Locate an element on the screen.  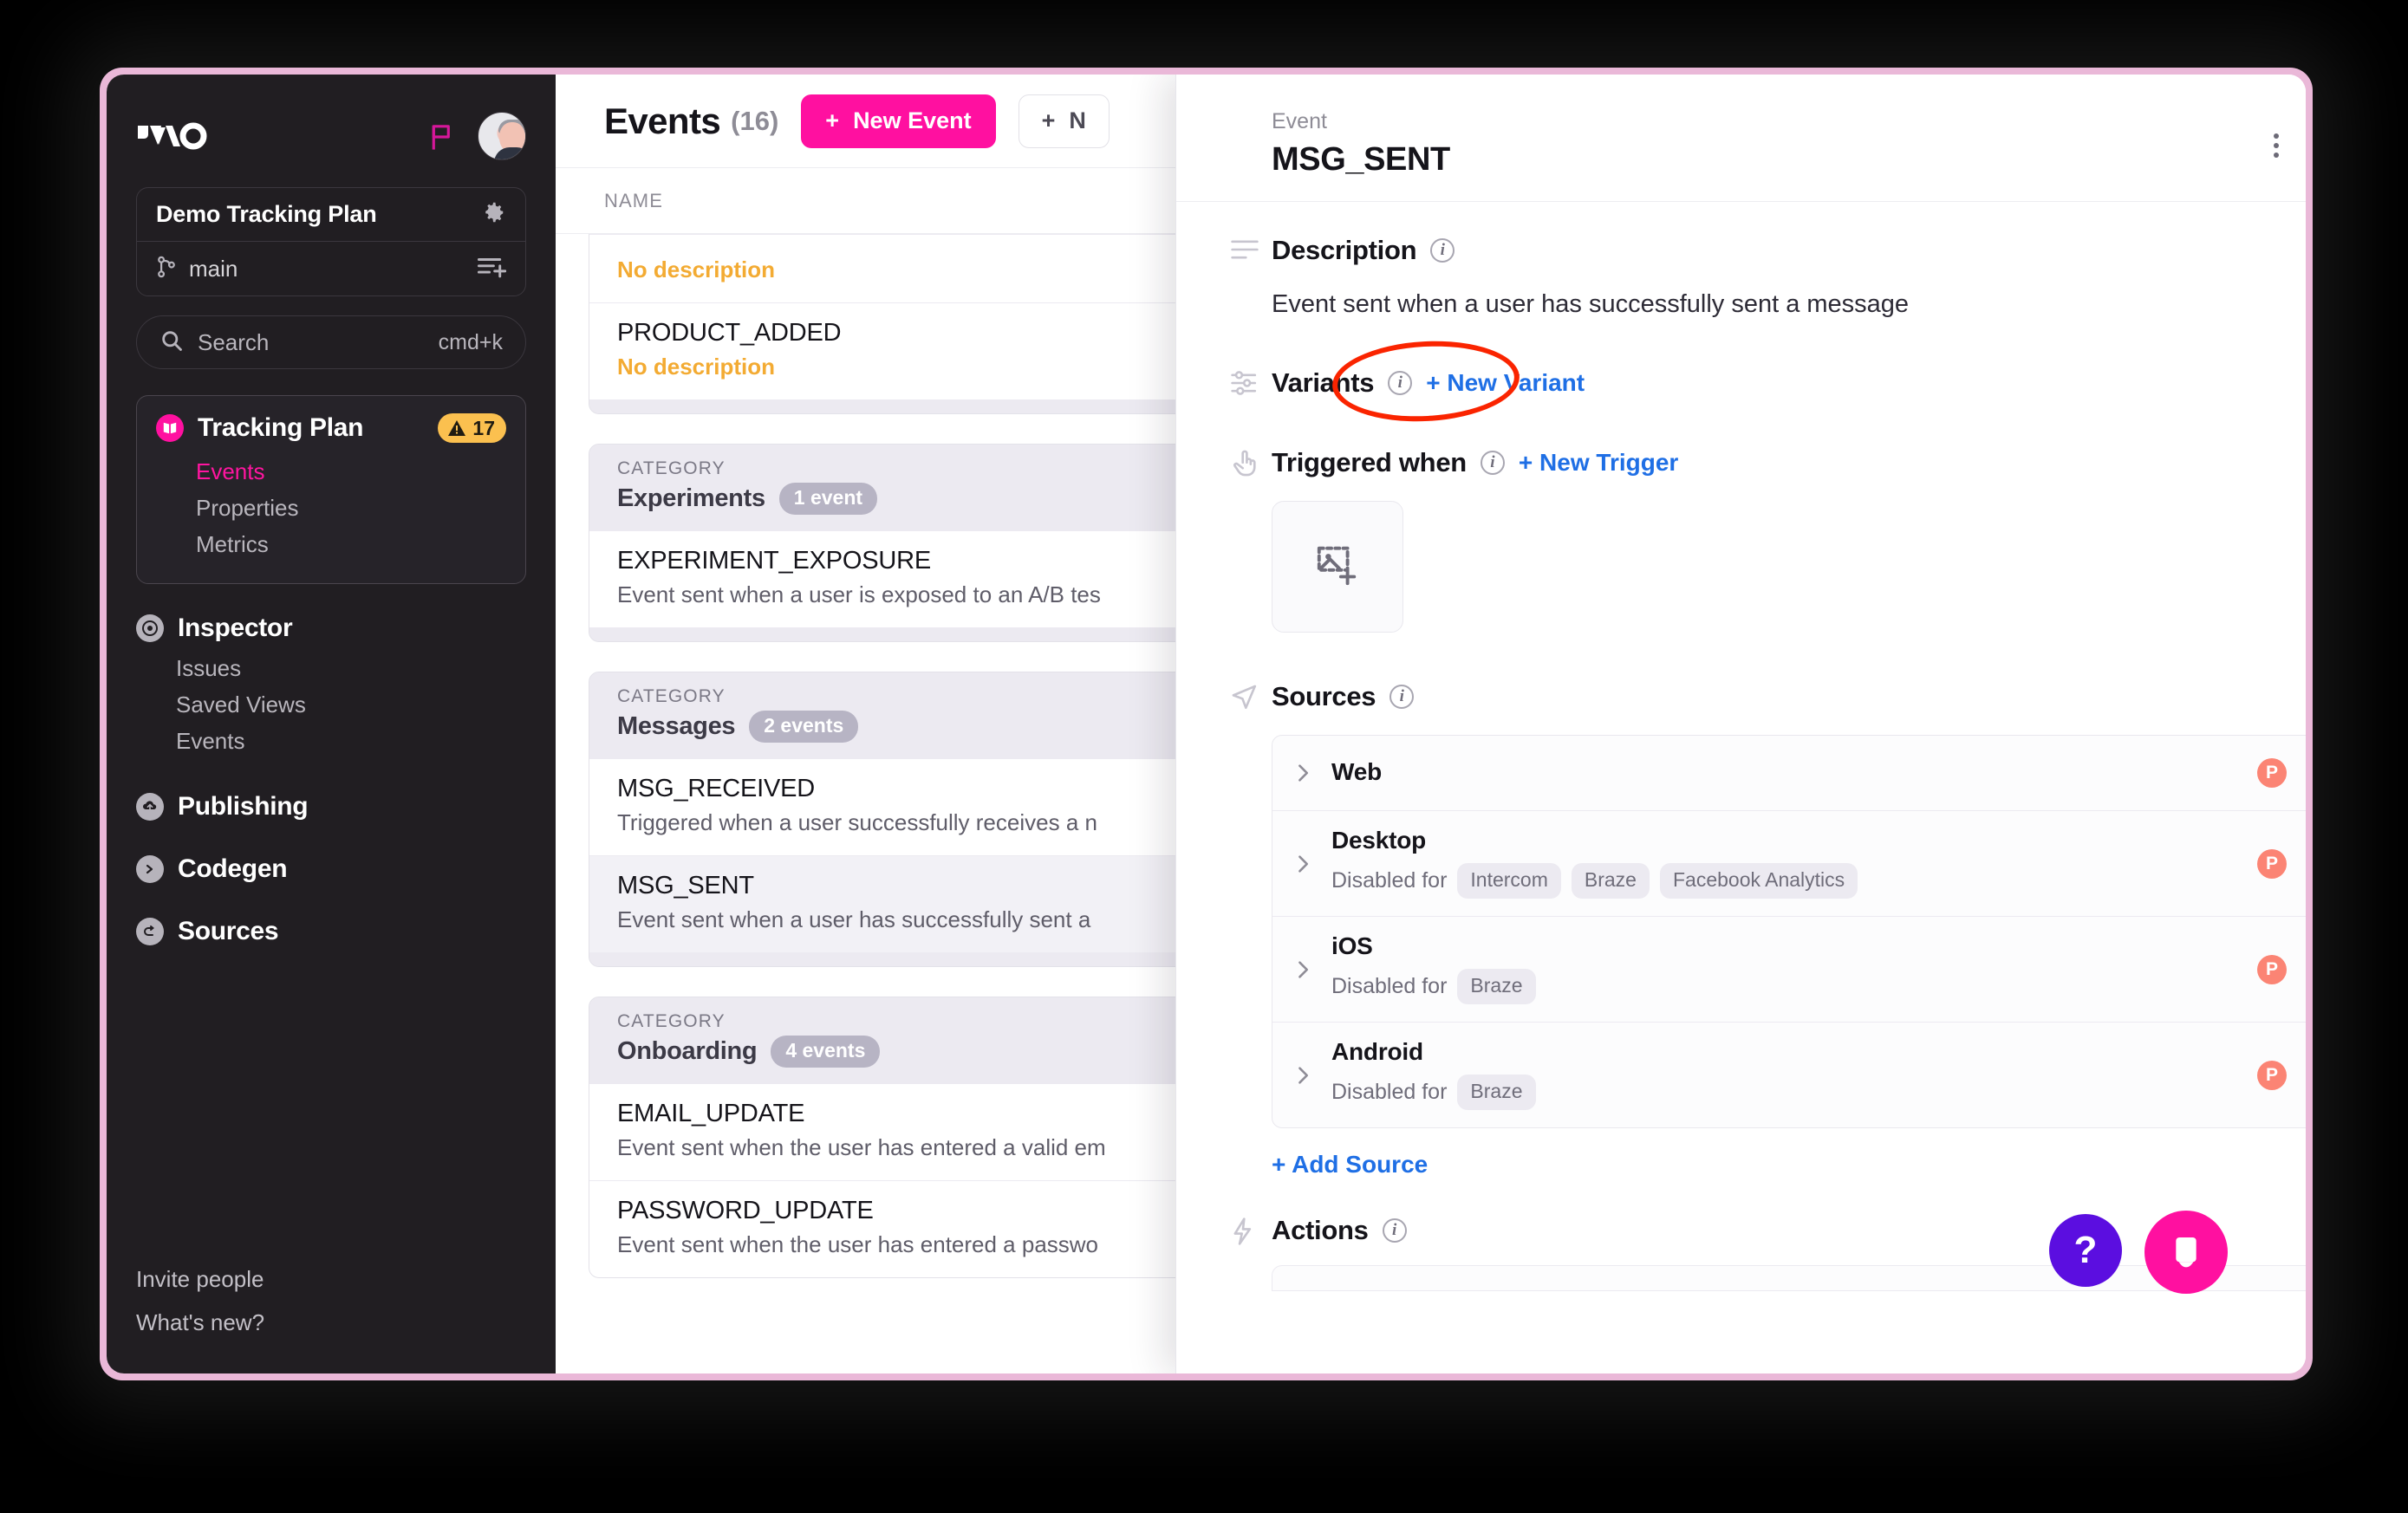
workspace-selector: Demo Tracking Plan is located at coordinates (331, 241).